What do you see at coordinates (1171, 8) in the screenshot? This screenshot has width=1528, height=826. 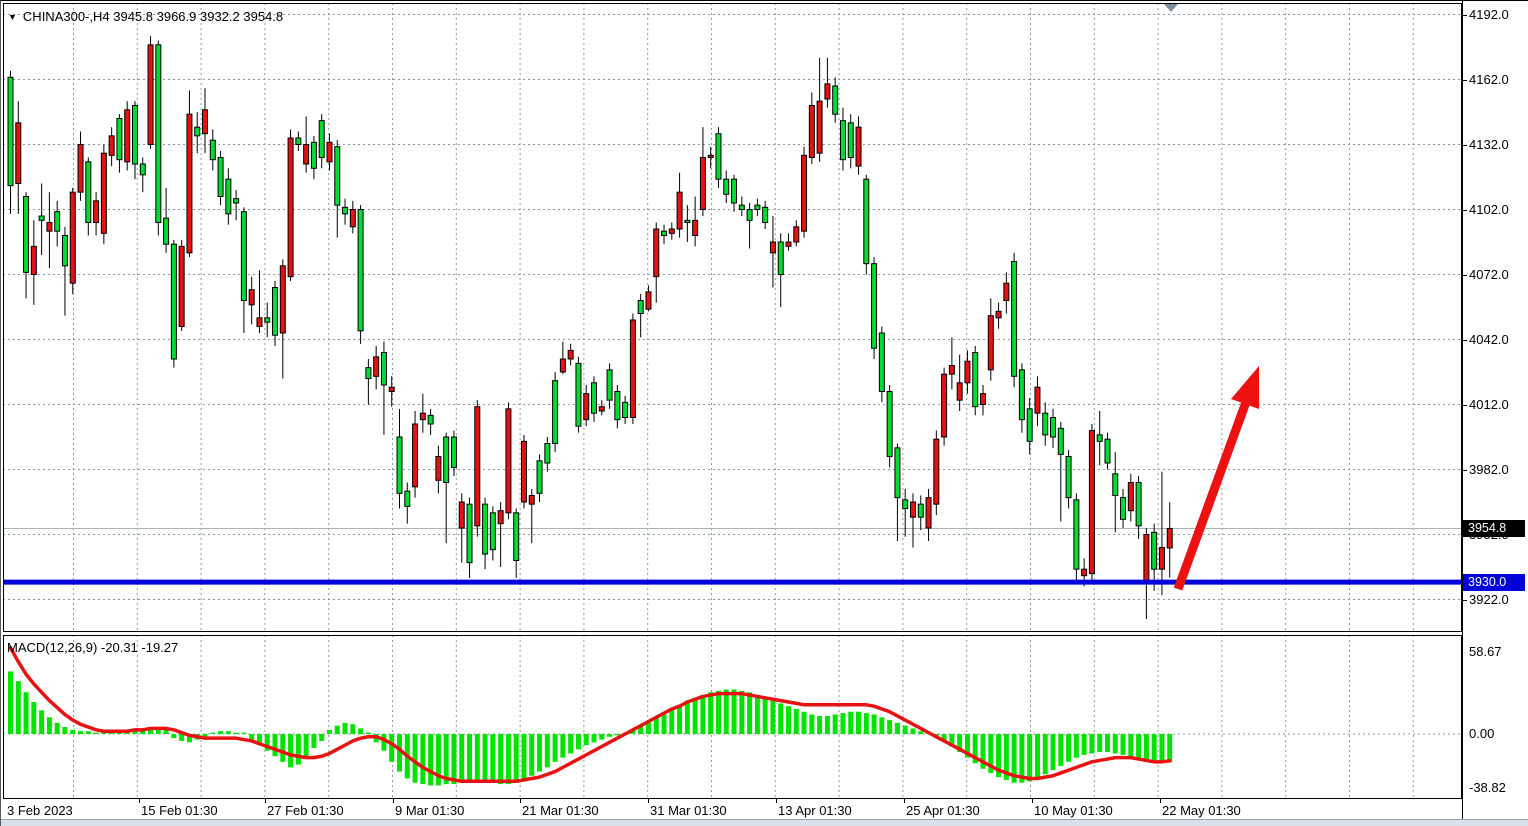 I see `chart-shift-marker-icon` at bounding box center [1171, 8].